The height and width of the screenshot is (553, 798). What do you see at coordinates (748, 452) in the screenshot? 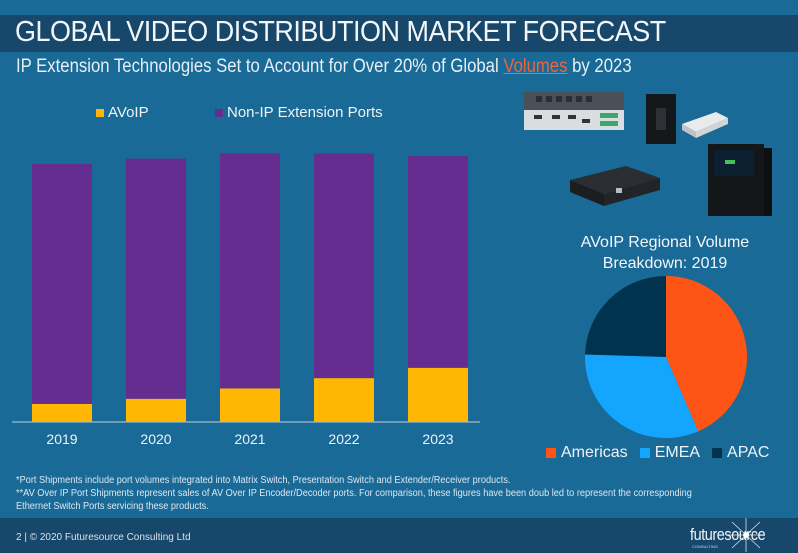
I see `pie-legend-label-apac: APAC` at bounding box center [748, 452].